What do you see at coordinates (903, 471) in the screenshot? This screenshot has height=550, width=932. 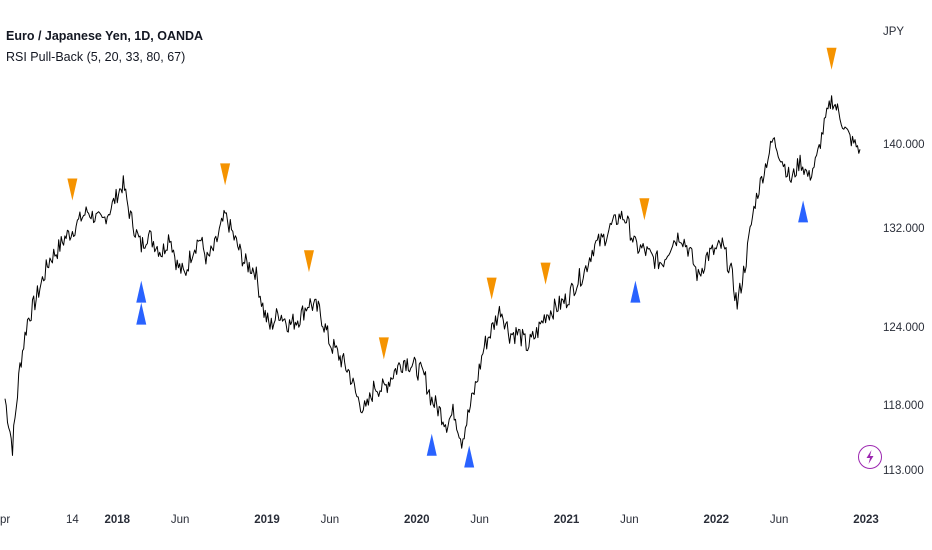 I see `price-tick-label: 113.000` at bounding box center [903, 471].